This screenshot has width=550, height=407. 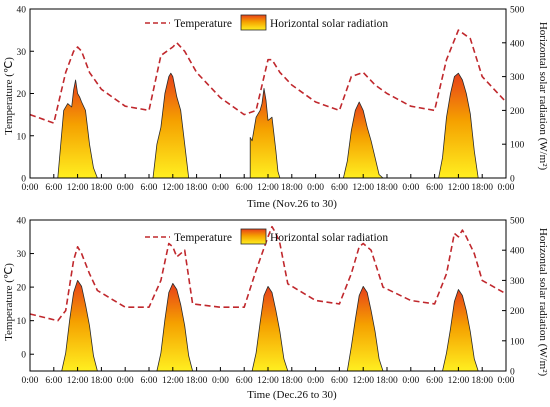 What do you see at coordinates (23, 356) in the screenshot?
I see `left-tick-label: 0` at bounding box center [23, 356].